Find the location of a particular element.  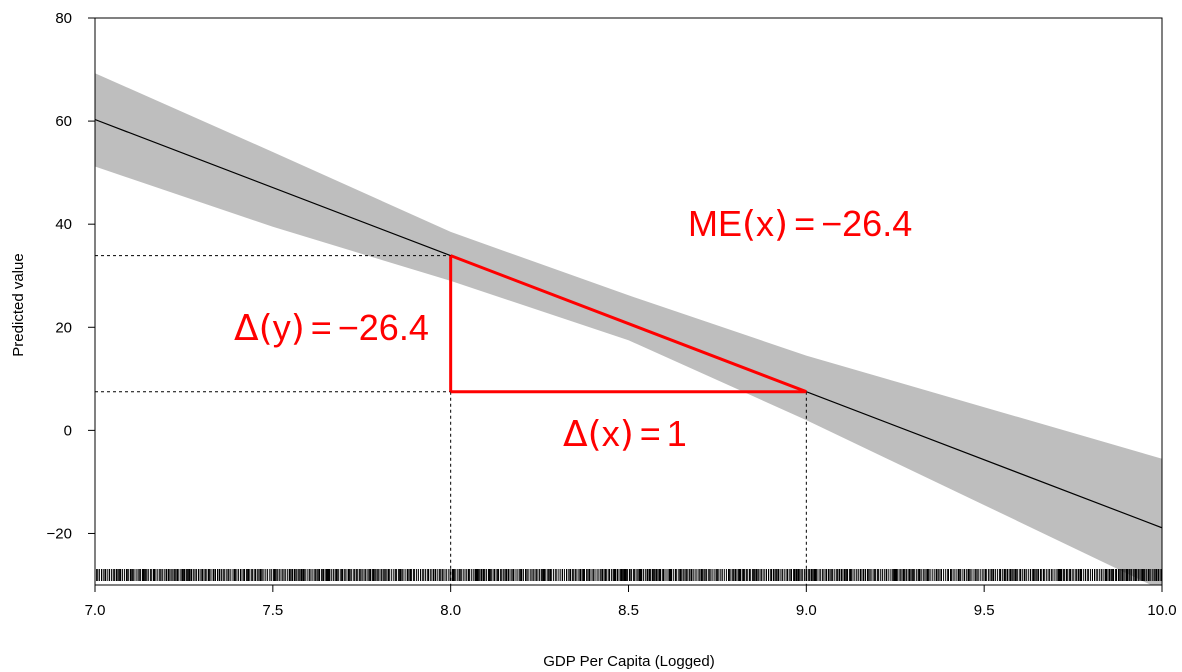

rug-layer is located at coordinates (628, 575).